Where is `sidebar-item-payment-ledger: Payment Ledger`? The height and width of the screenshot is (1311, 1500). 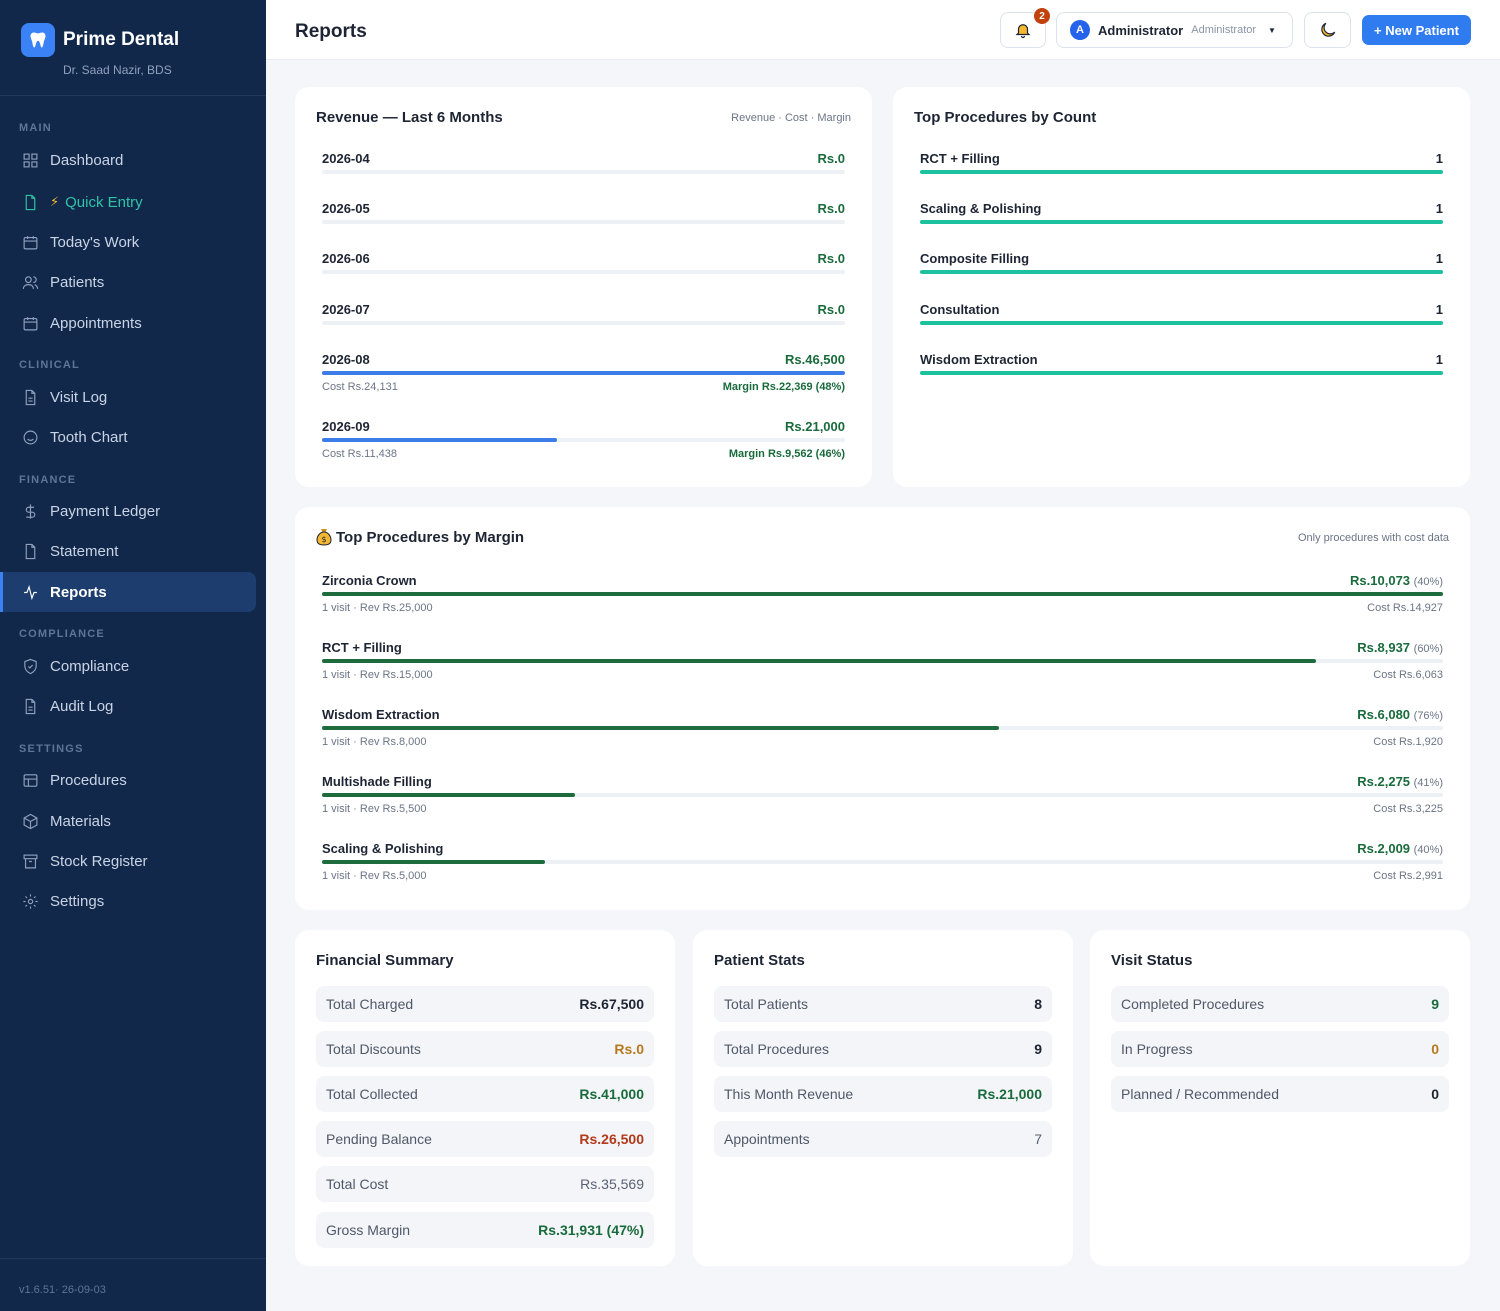 sidebar-item-payment-ledger: Payment Ledger is located at coordinates (133, 511).